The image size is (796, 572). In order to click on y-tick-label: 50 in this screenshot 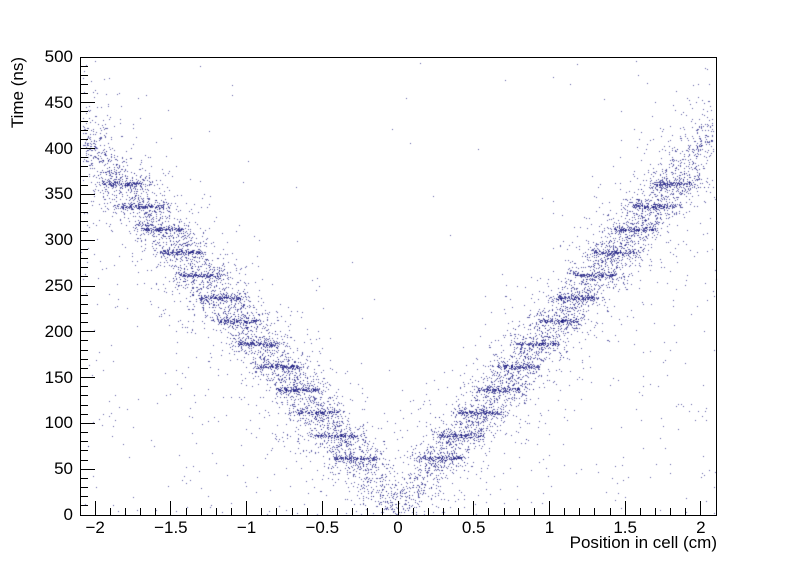, I will do `click(63, 469)`.